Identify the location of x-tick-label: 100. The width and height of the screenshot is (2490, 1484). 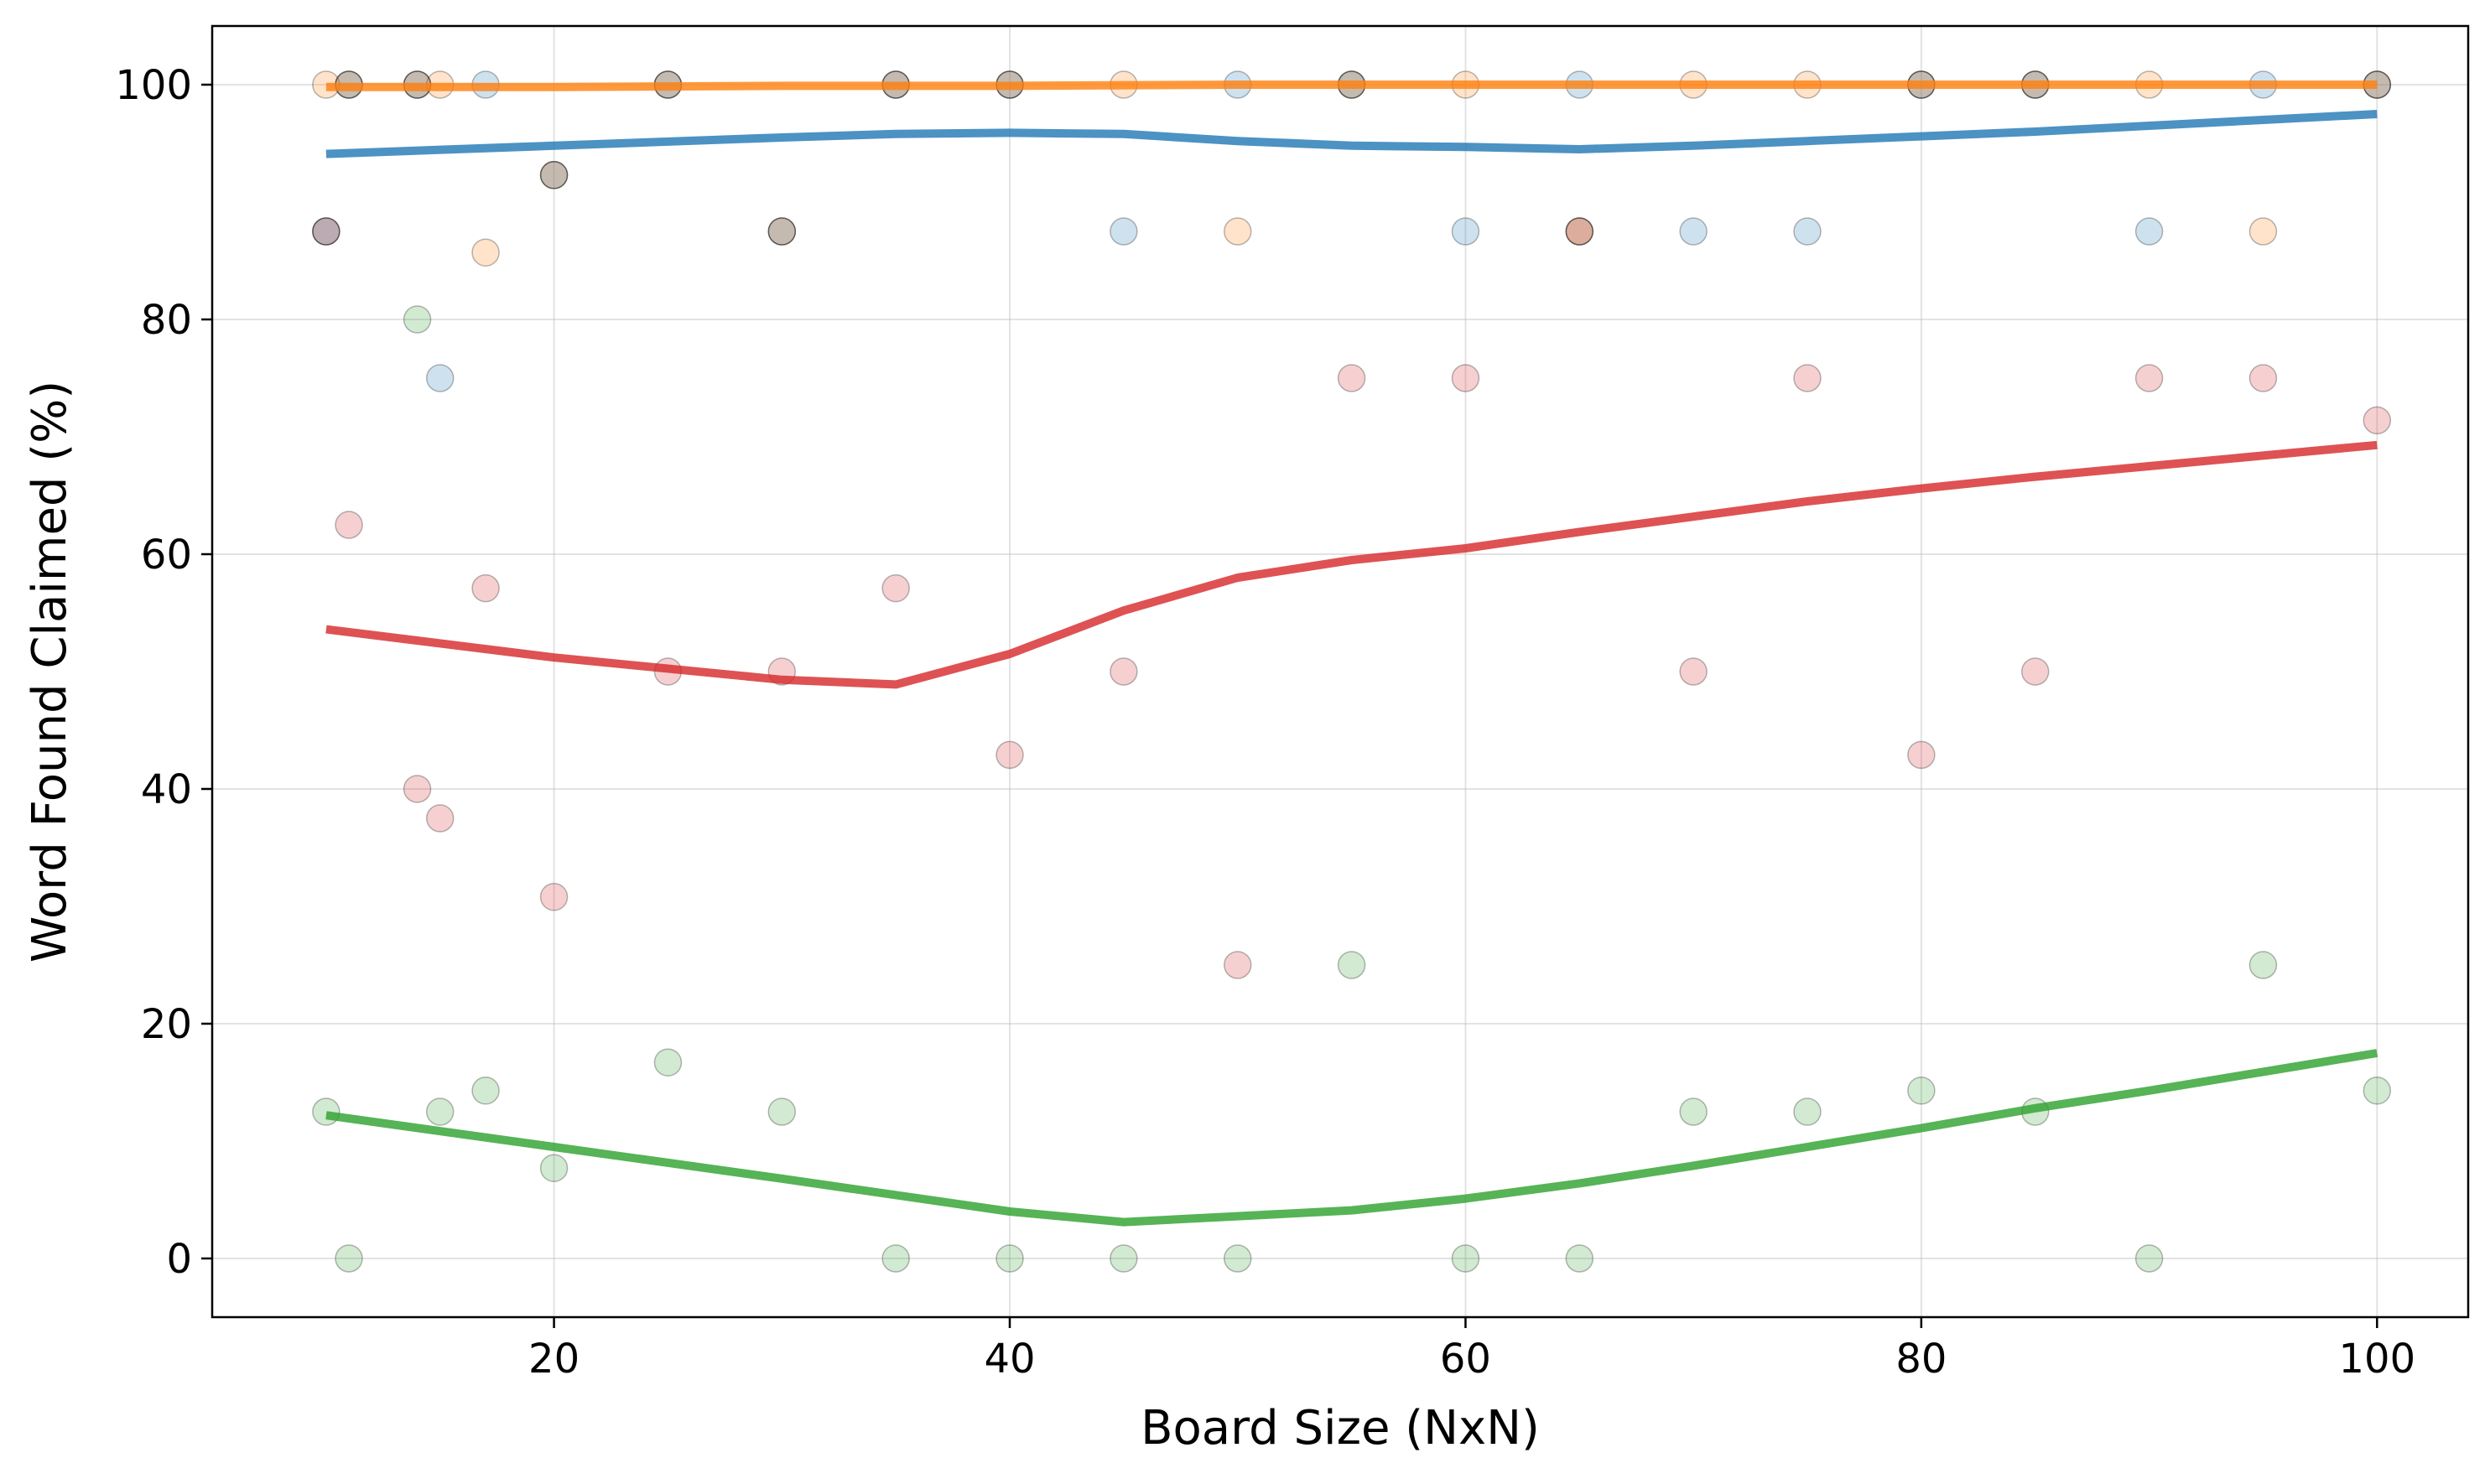
(2377, 1359).